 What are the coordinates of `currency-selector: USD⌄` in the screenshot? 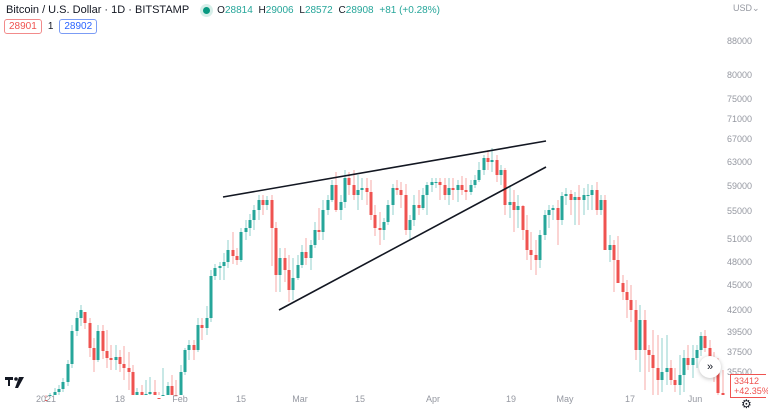 It's located at (746, 8).